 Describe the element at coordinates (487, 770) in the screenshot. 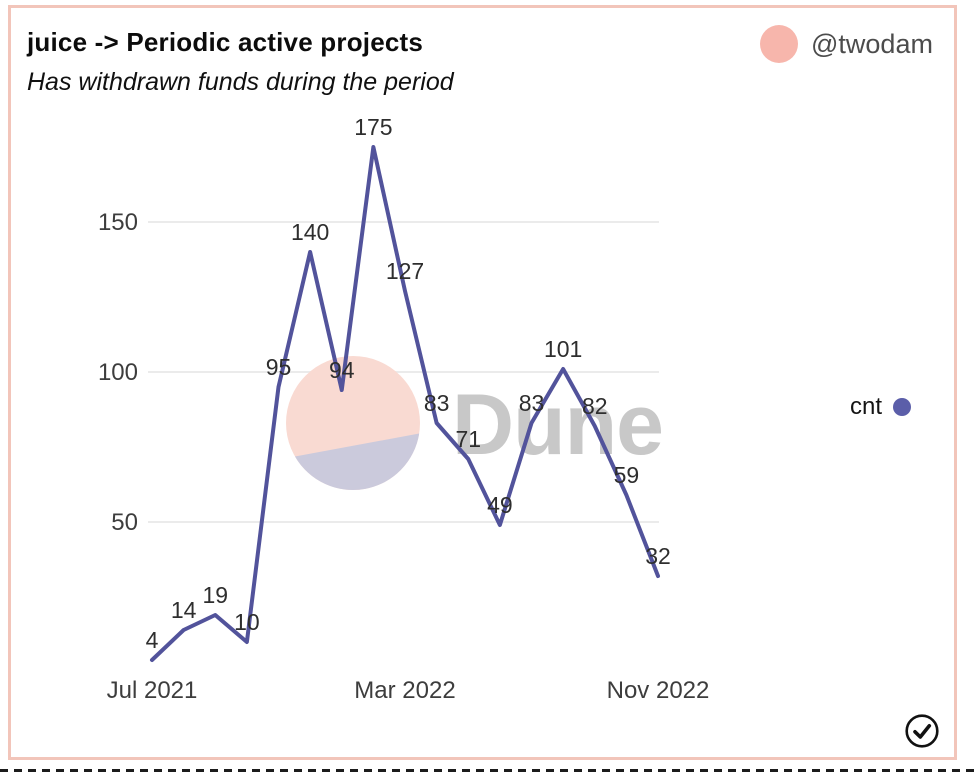

I see `bottom-dashed-line` at that location.